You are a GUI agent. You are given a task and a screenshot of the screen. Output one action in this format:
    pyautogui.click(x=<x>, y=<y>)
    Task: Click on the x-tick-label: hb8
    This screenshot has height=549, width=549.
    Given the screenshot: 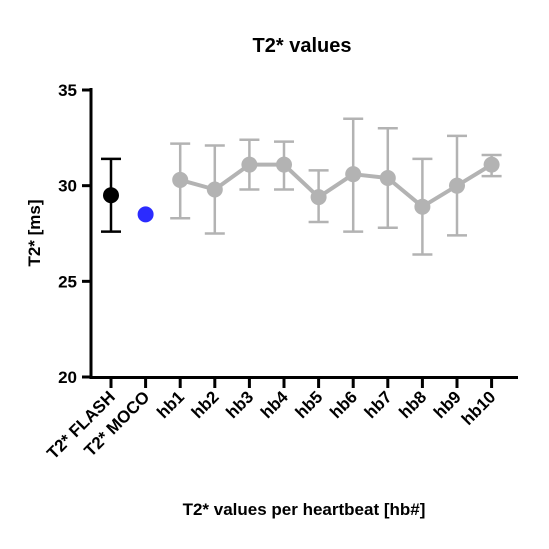 What is the action you would take?
    pyautogui.click(x=412, y=404)
    